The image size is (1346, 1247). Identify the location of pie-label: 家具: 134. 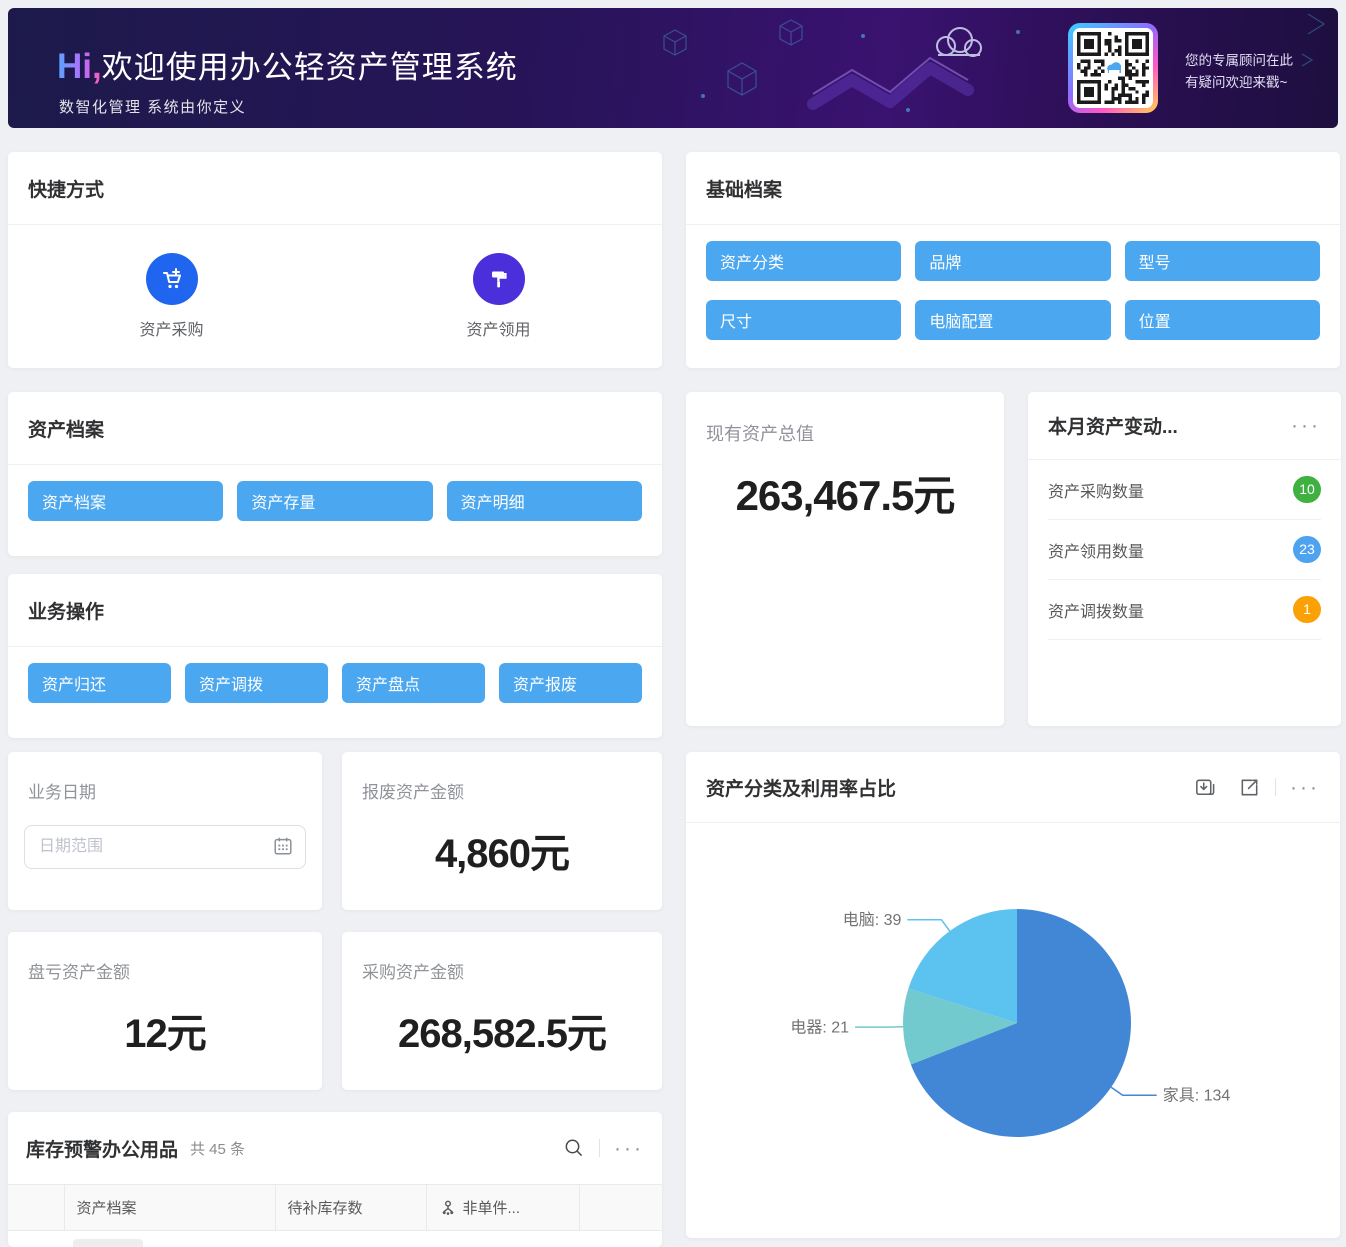
(1197, 1096).